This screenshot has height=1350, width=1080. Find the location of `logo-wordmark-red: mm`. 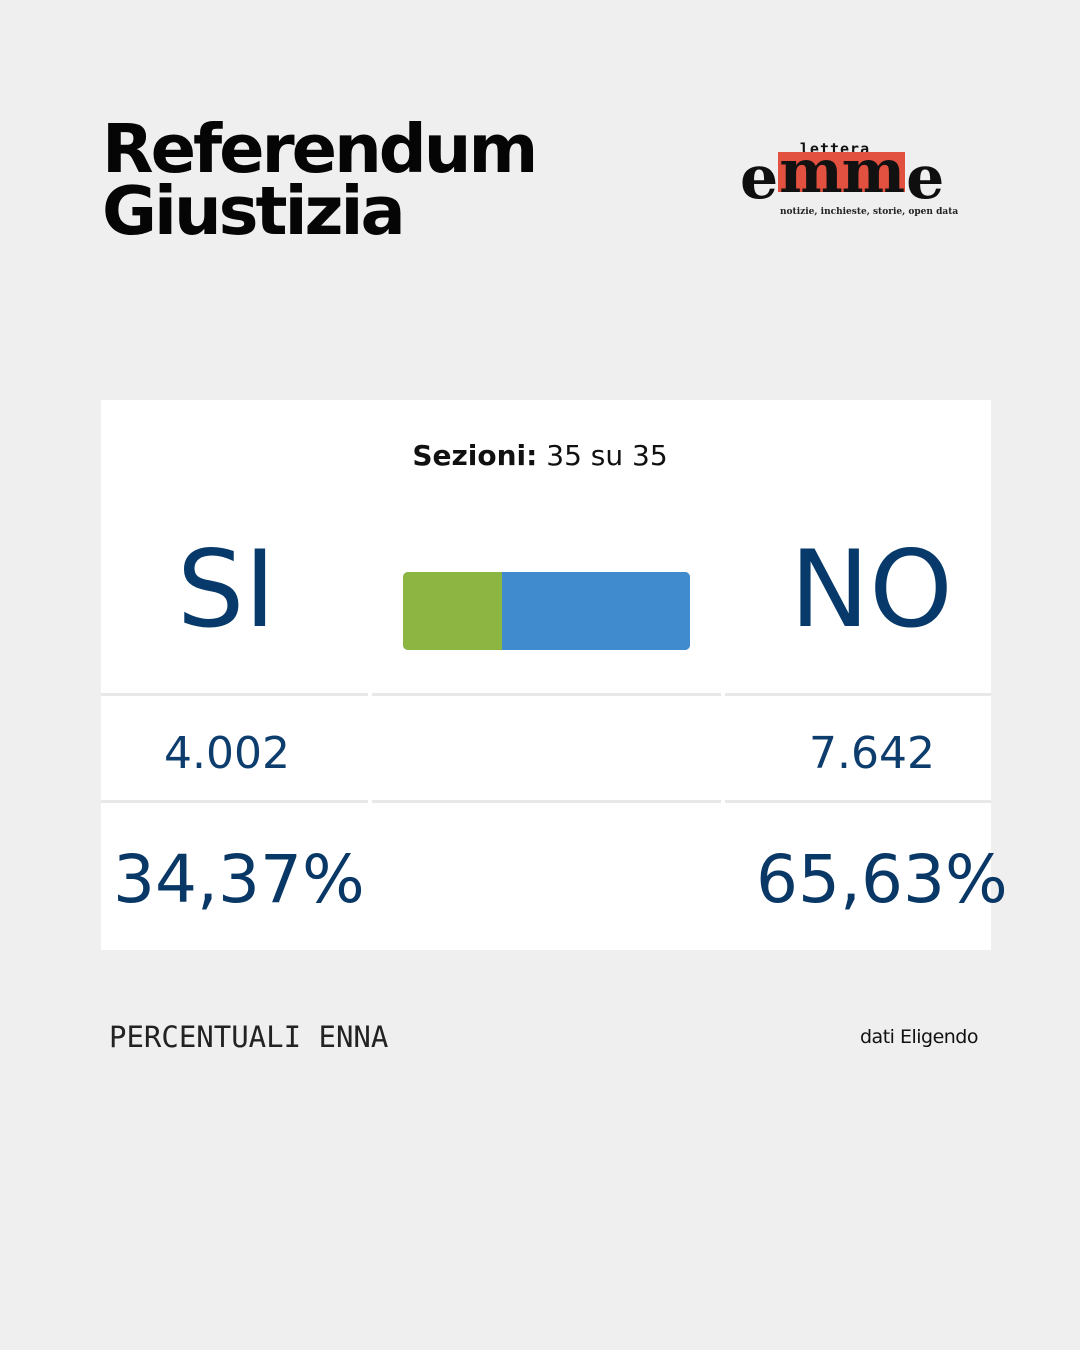

logo-wordmark-red: mm is located at coordinates (842, 172).